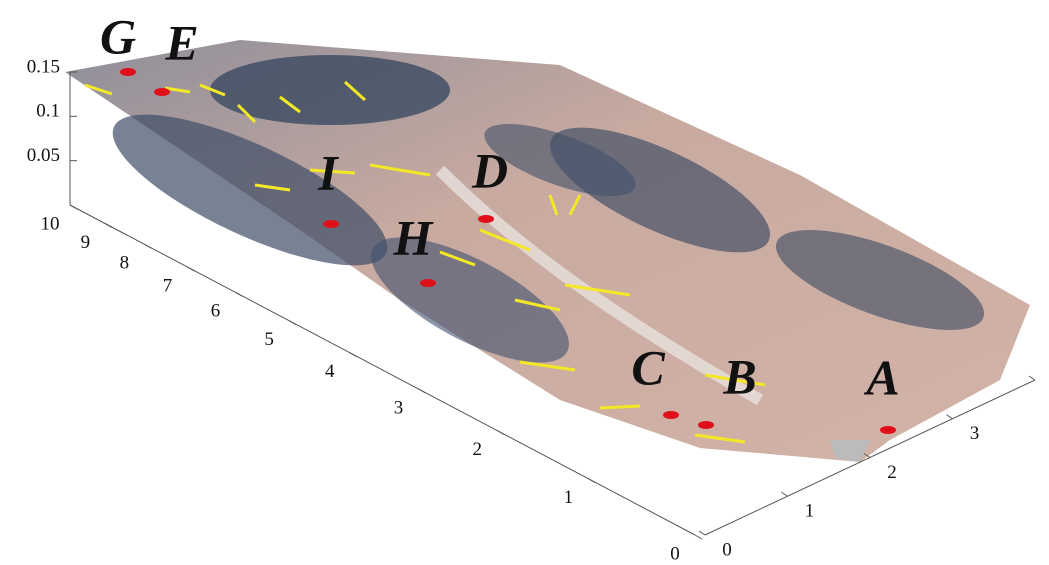 This screenshot has width=1049, height=565. I want to click on point-label: G, so click(118, 36).